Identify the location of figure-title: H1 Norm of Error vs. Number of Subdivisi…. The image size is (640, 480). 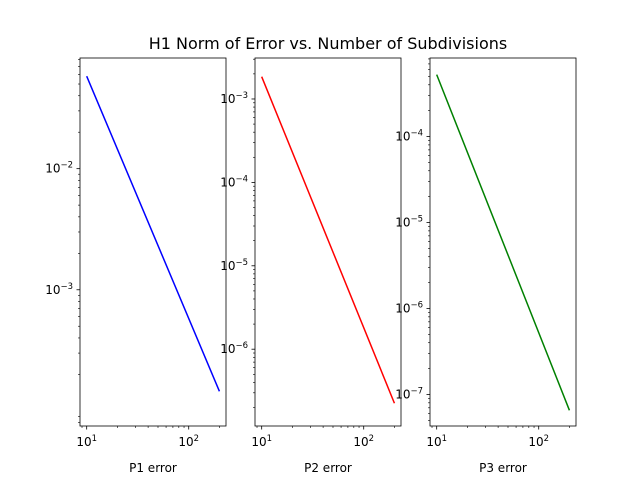
(328, 43).